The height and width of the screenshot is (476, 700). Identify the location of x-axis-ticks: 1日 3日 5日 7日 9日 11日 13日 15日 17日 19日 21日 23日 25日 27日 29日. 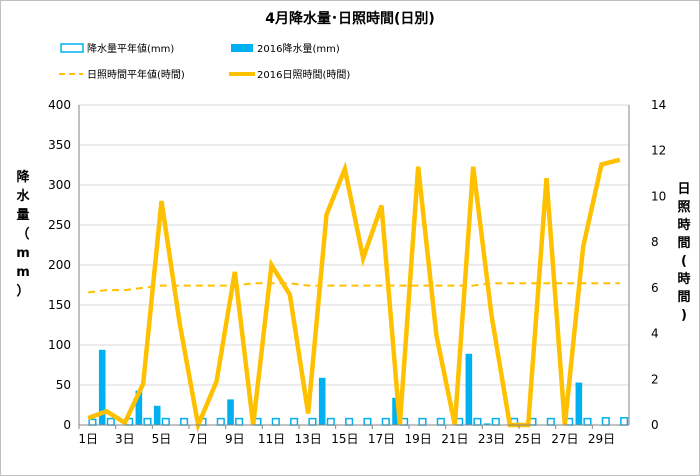
(346, 435).